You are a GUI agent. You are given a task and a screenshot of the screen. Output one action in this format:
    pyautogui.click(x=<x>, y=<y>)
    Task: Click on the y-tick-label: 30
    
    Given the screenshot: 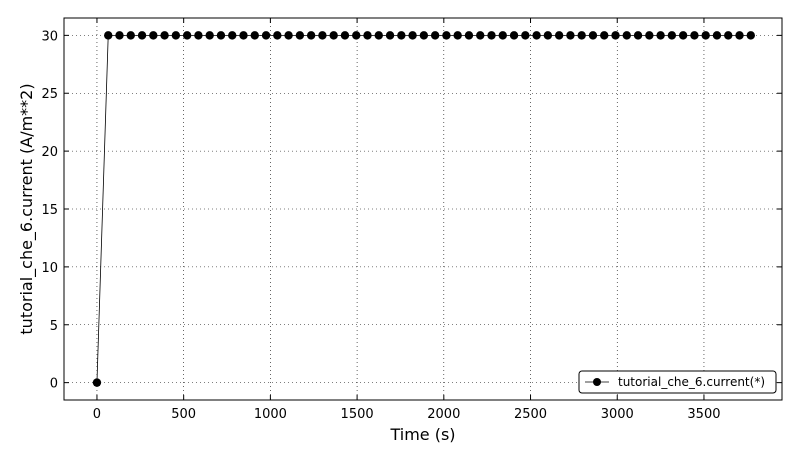 What is the action you would take?
    pyautogui.click(x=49, y=36)
    